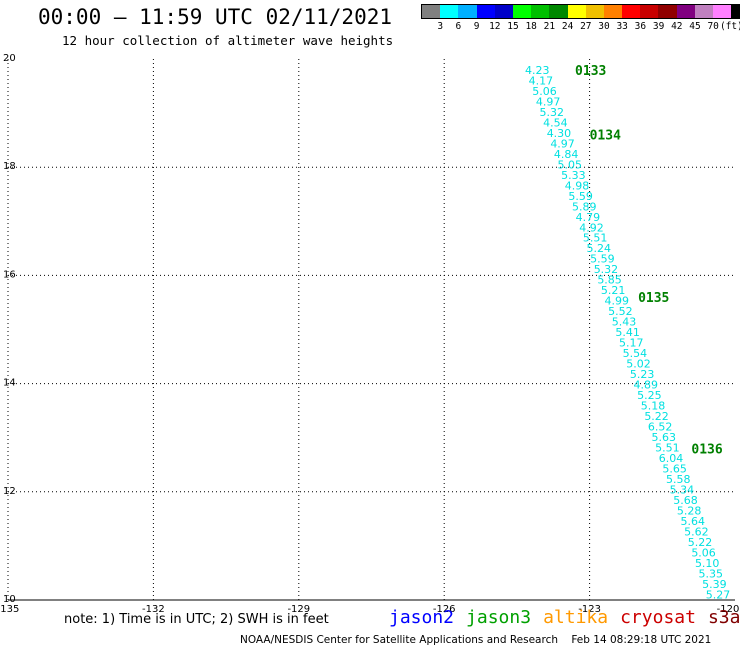 This screenshot has height=650, width=740. I want to click on wave-height-value: 5.54, so click(635, 353).